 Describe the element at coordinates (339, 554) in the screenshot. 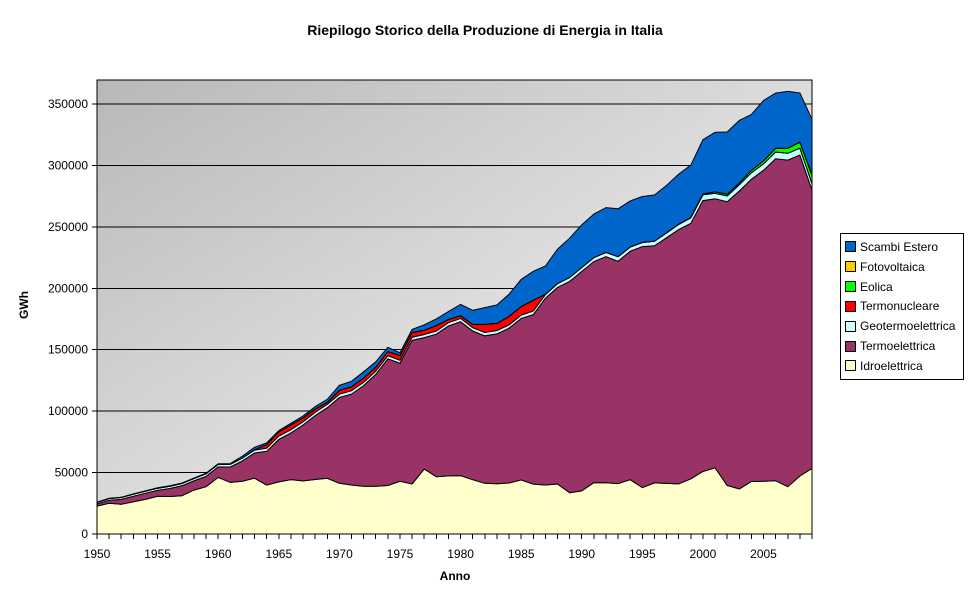

I see `x-tick-label-1970: 1970` at that location.